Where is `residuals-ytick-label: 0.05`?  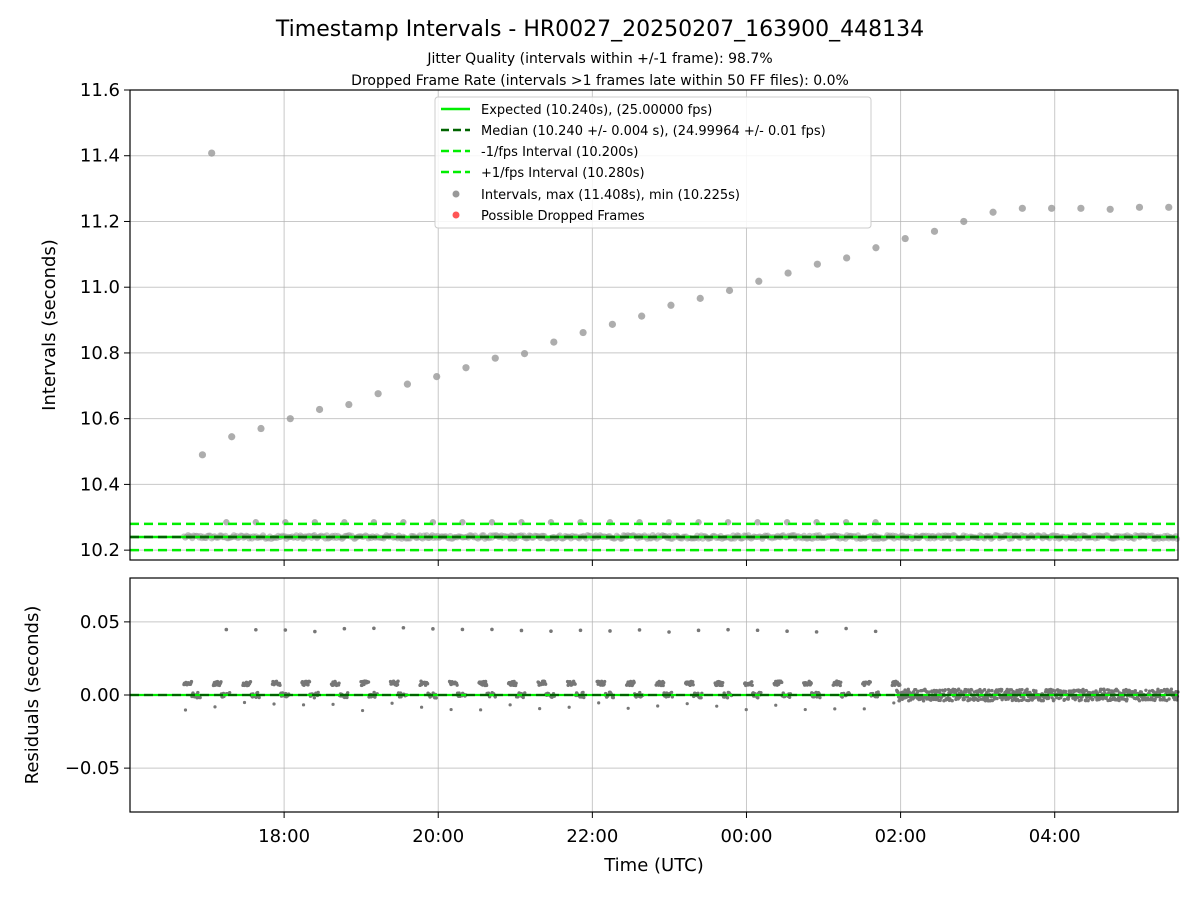 residuals-ytick-label: 0.05 is located at coordinates (100, 622).